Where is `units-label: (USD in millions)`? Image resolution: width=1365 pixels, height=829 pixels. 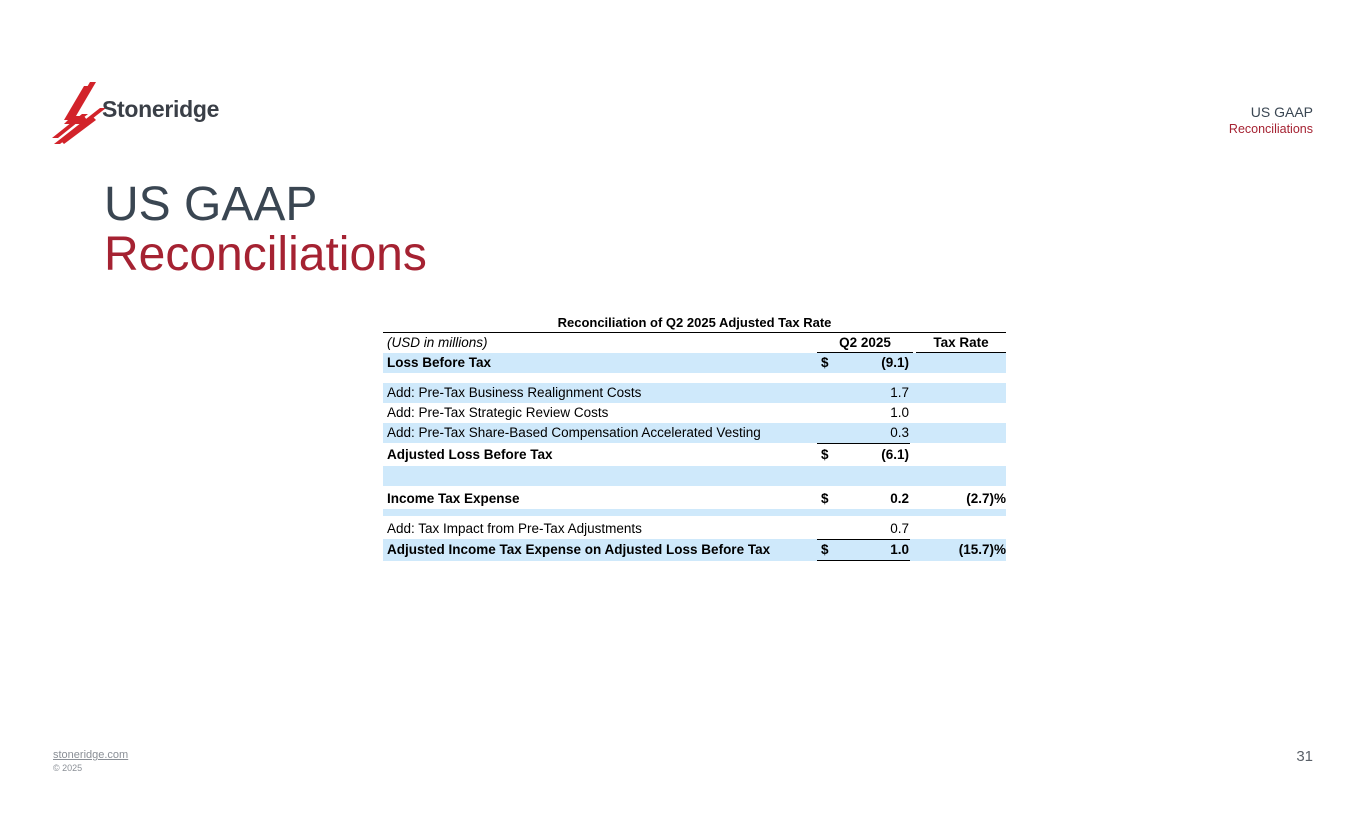
units-label: (USD in millions) is located at coordinates (437, 342).